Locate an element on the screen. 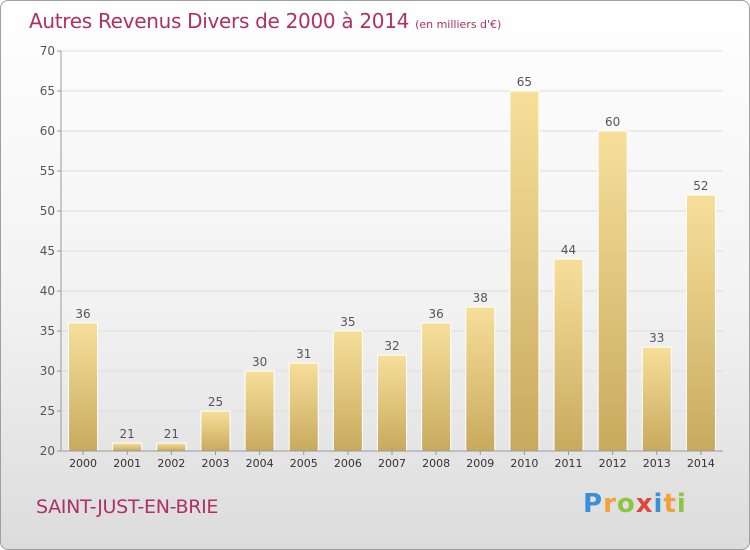  data-label-2005: 31 is located at coordinates (303, 354).